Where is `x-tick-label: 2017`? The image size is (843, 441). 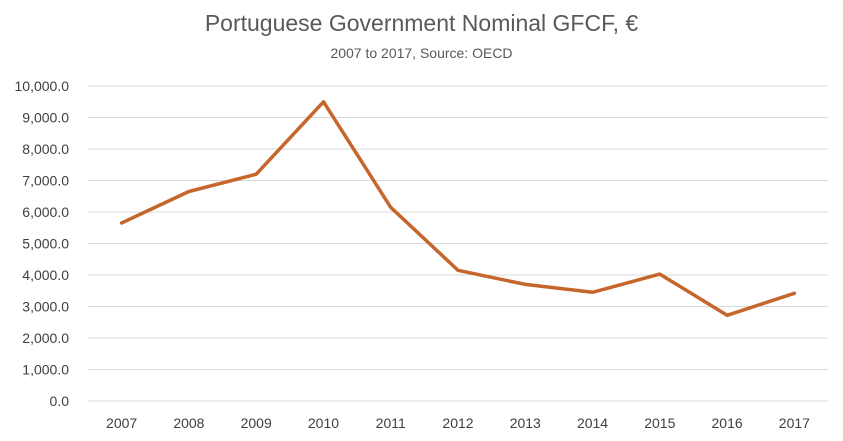 x-tick-label: 2017 is located at coordinates (794, 423).